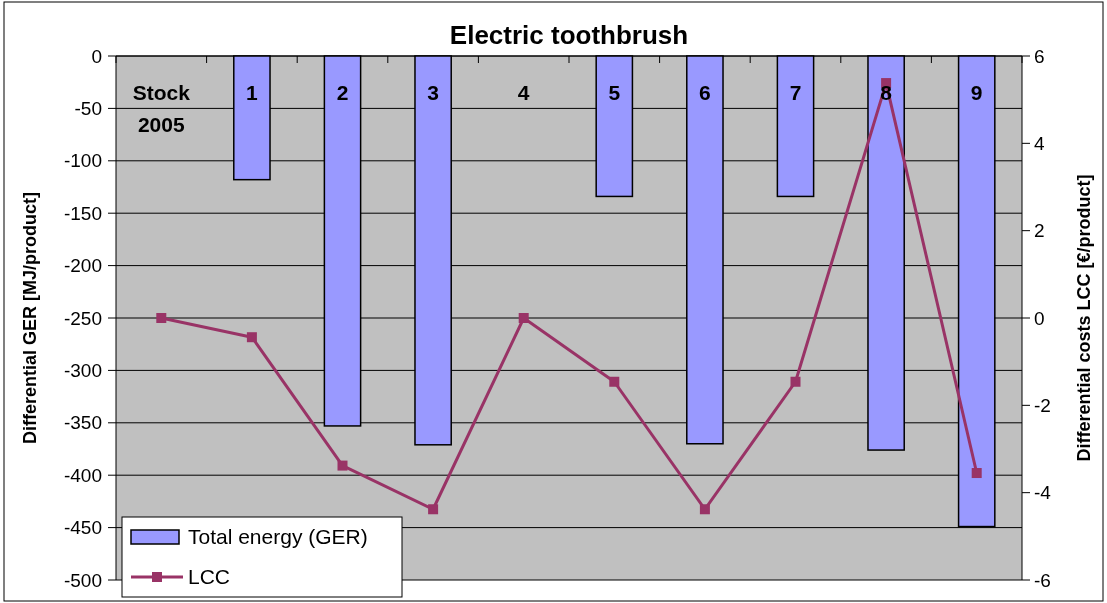 This screenshot has height=603, width=1107. I want to click on x-tick-label: 7, so click(795, 92).